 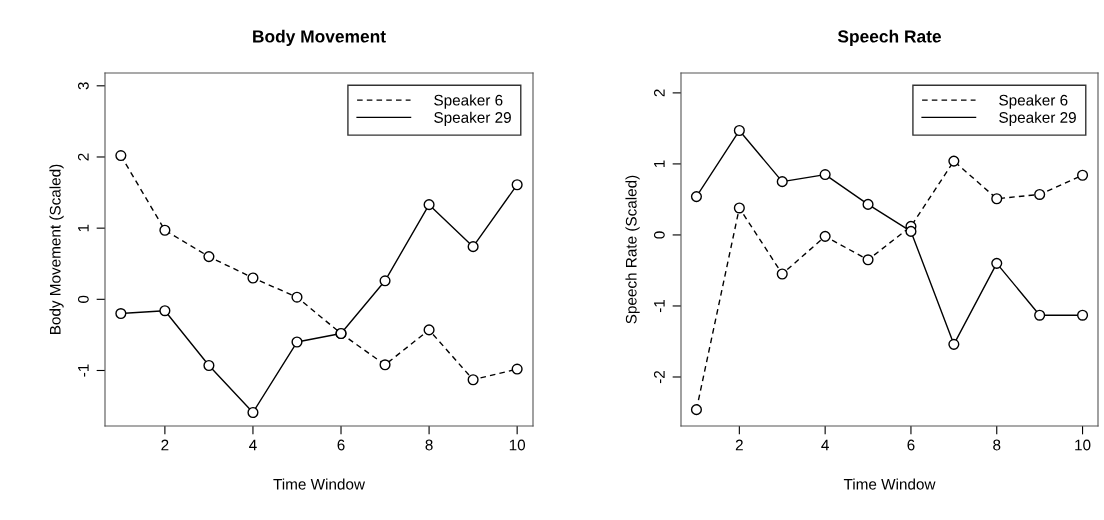 I want to click on y-tick-label: -2, so click(x=659, y=377).